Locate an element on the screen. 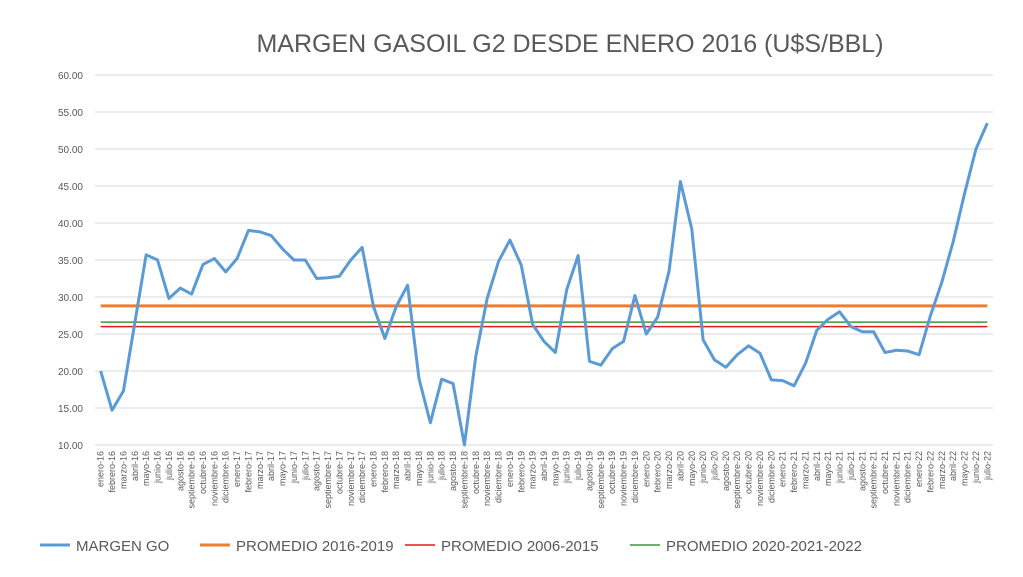 This screenshot has height=577, width=1023. x-tick-label: enero-21 is located at coordinates (783, 469).